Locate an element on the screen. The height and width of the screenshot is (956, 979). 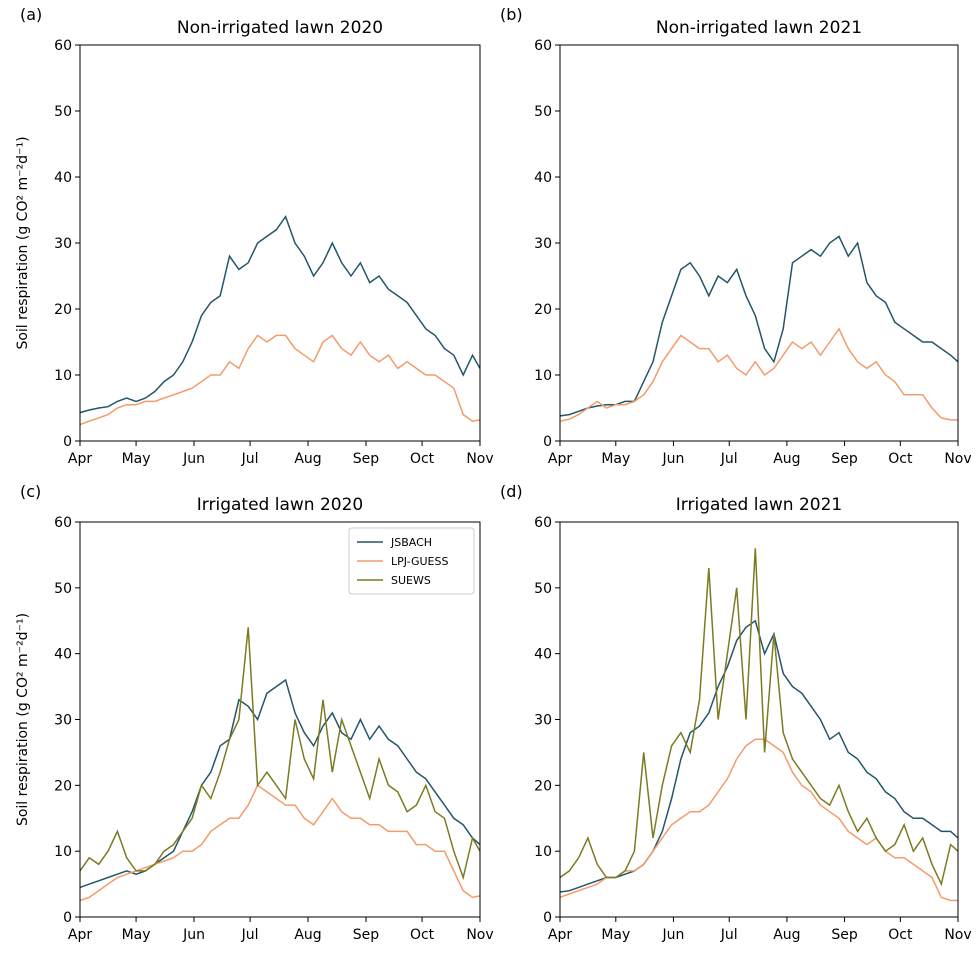
panel-label: (b) is located at coordinates (511, 14).